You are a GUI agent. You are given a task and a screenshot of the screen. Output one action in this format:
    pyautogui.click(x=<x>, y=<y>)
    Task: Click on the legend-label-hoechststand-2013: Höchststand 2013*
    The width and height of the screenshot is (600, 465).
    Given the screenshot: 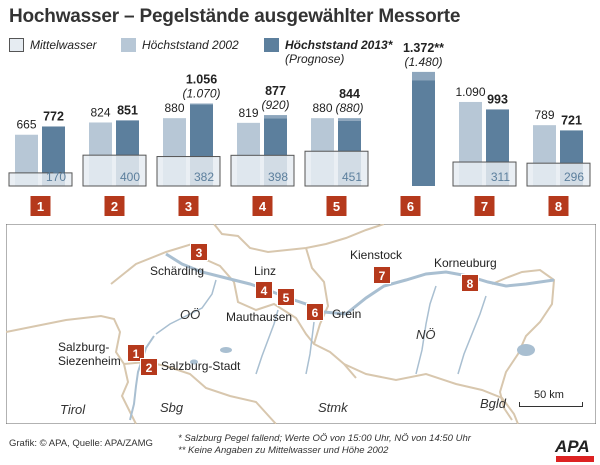 What is the action you would take?
    pyautogui.click(x=339, y=45)
    